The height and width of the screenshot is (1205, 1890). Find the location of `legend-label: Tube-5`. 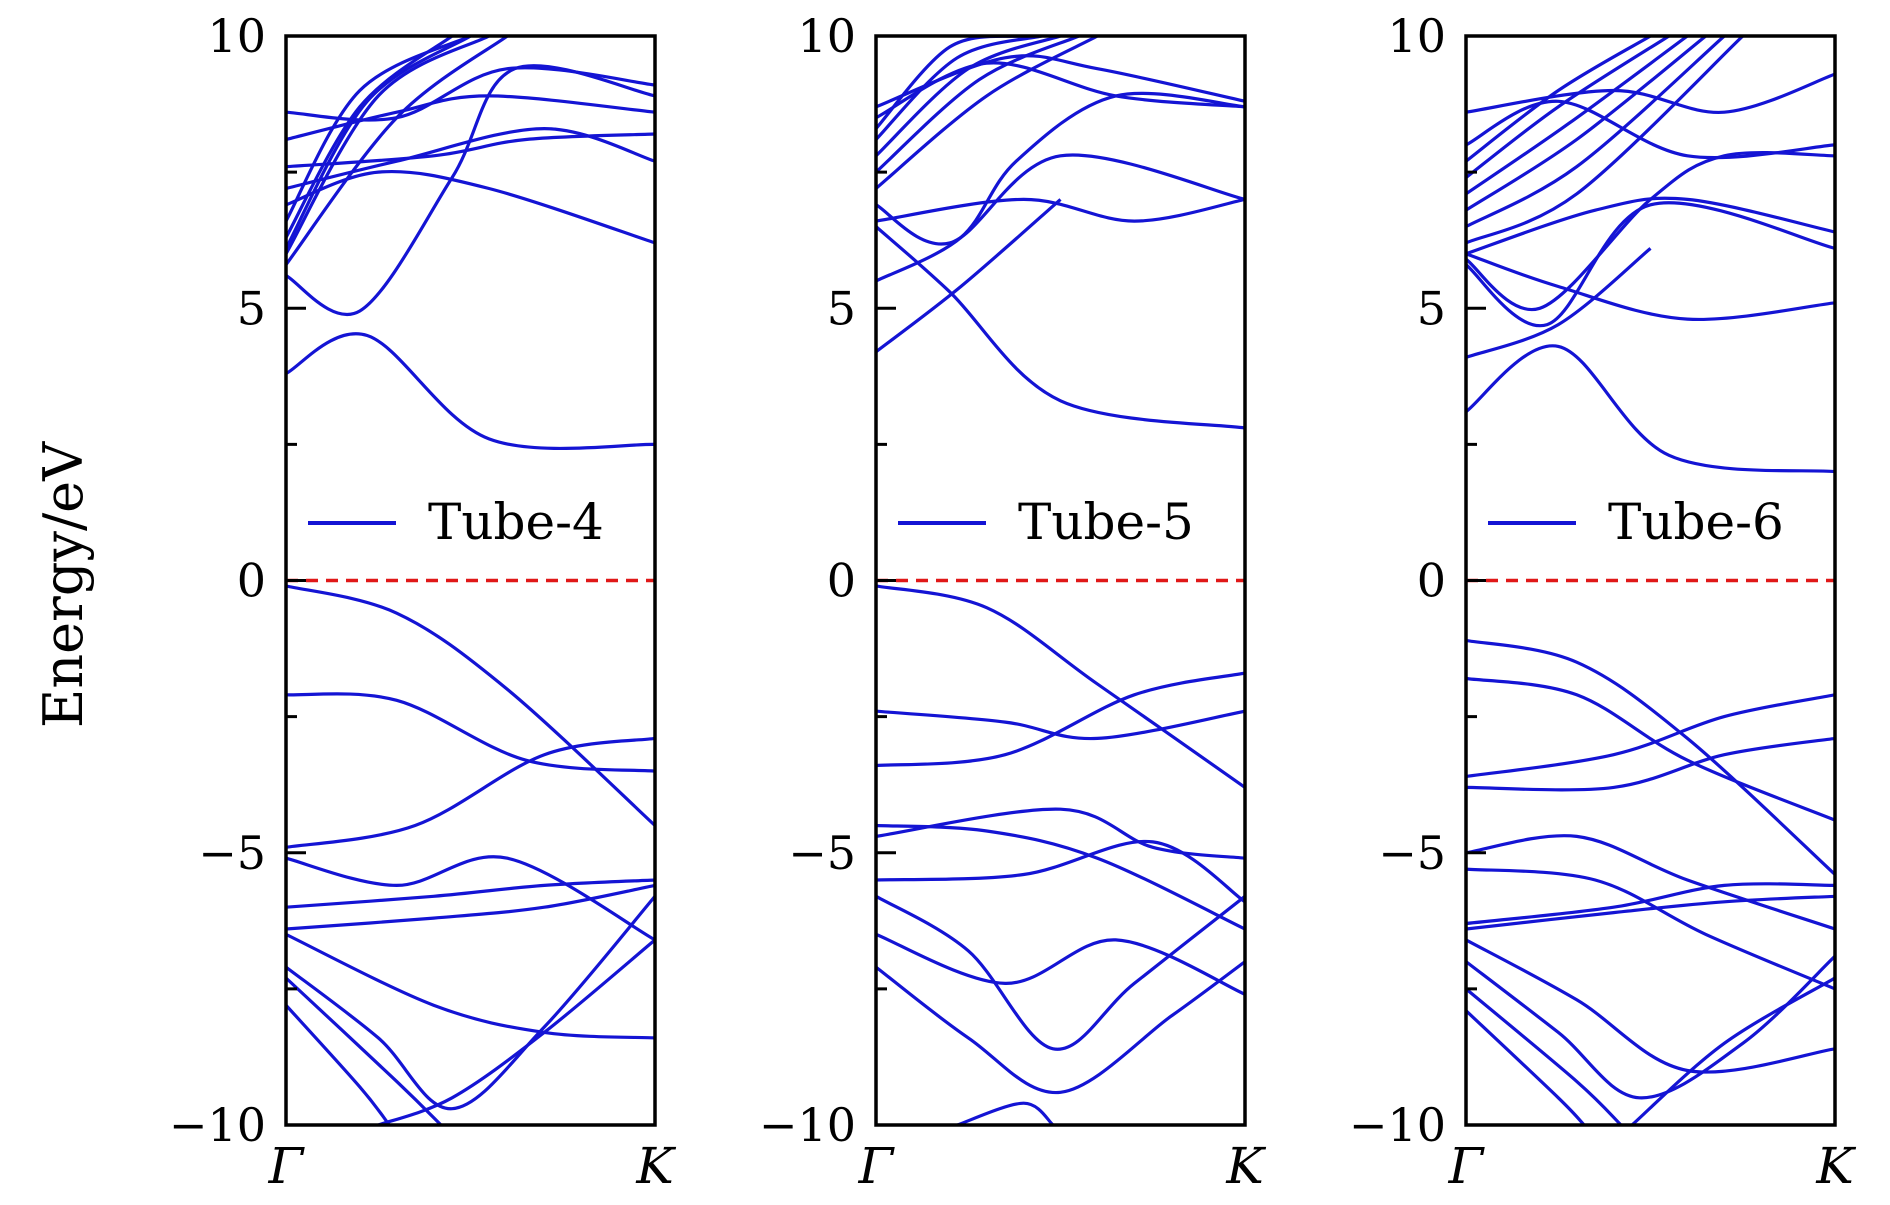

legend-label: Tube-5 is located at coordinates (1106, 522).